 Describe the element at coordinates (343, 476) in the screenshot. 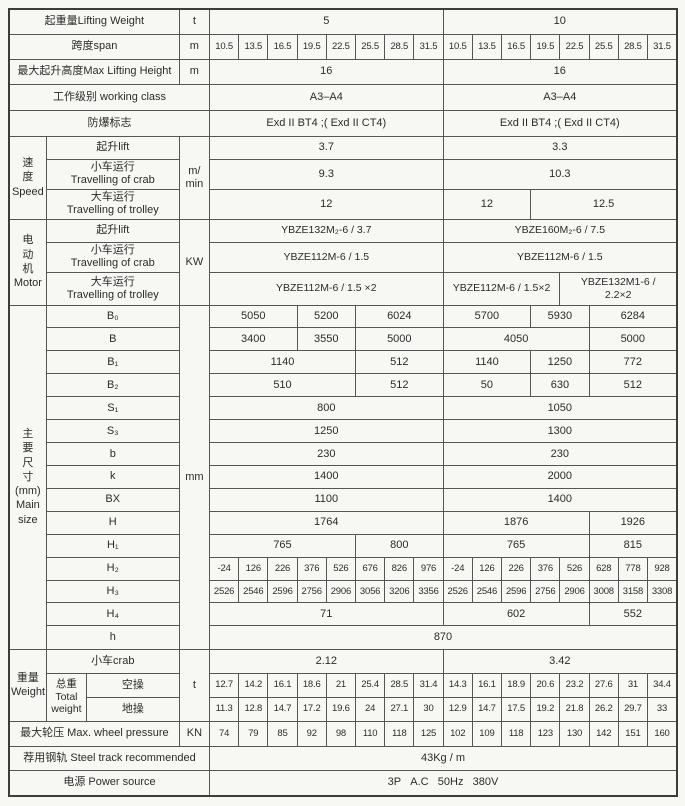

I see `row-size-k: k 1400 2000` at that location.